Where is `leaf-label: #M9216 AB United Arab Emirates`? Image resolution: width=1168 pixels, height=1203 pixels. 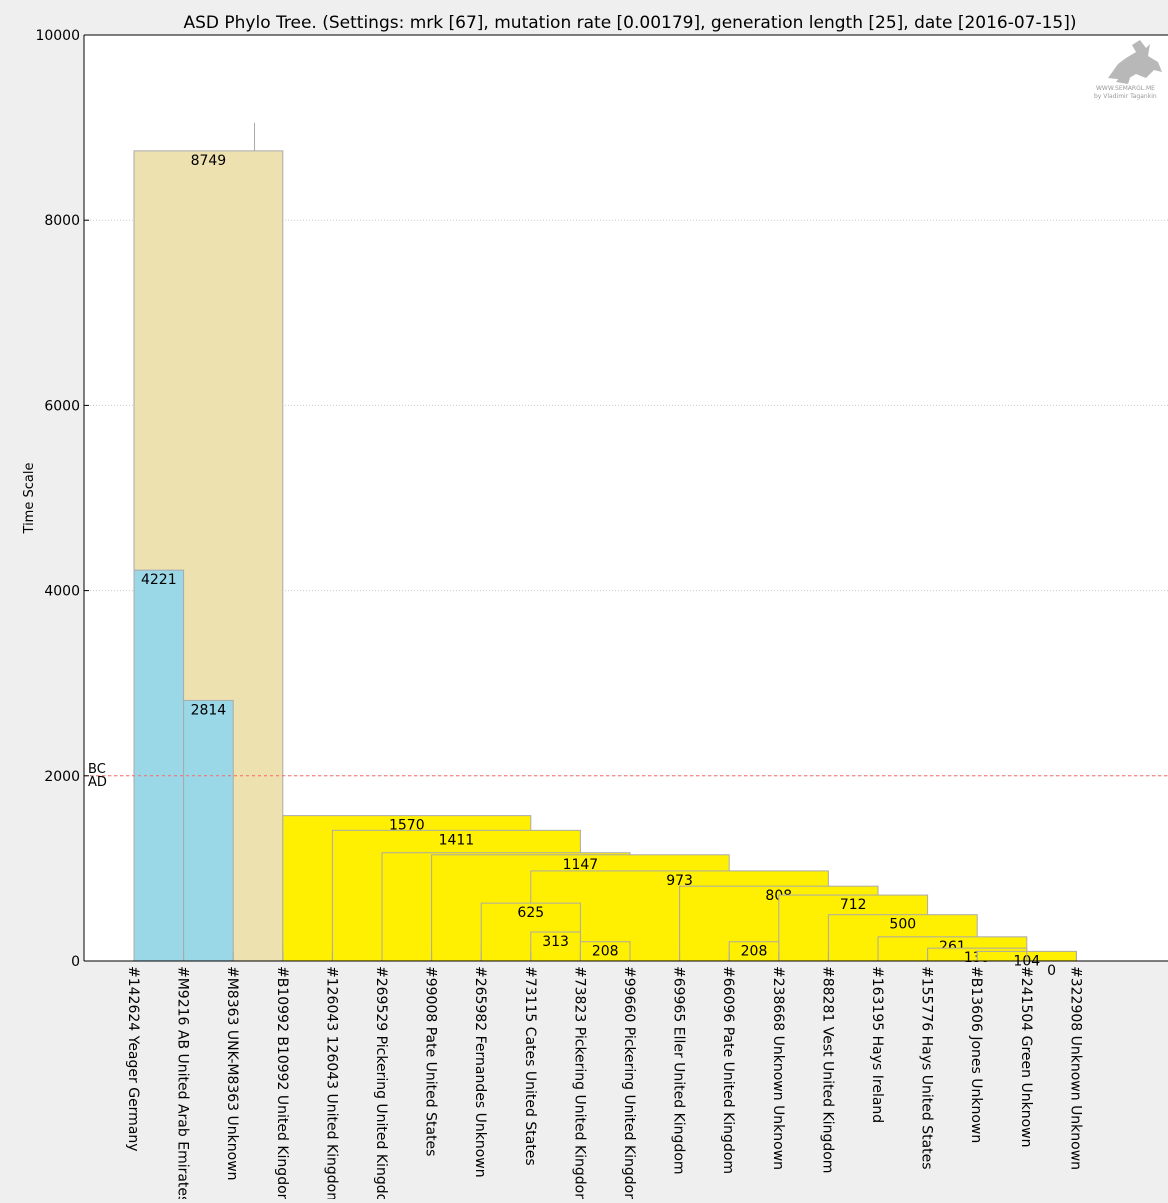 leaf-label: #M9216 AB United Arab Emirates is located at coordinates (183, 1082).